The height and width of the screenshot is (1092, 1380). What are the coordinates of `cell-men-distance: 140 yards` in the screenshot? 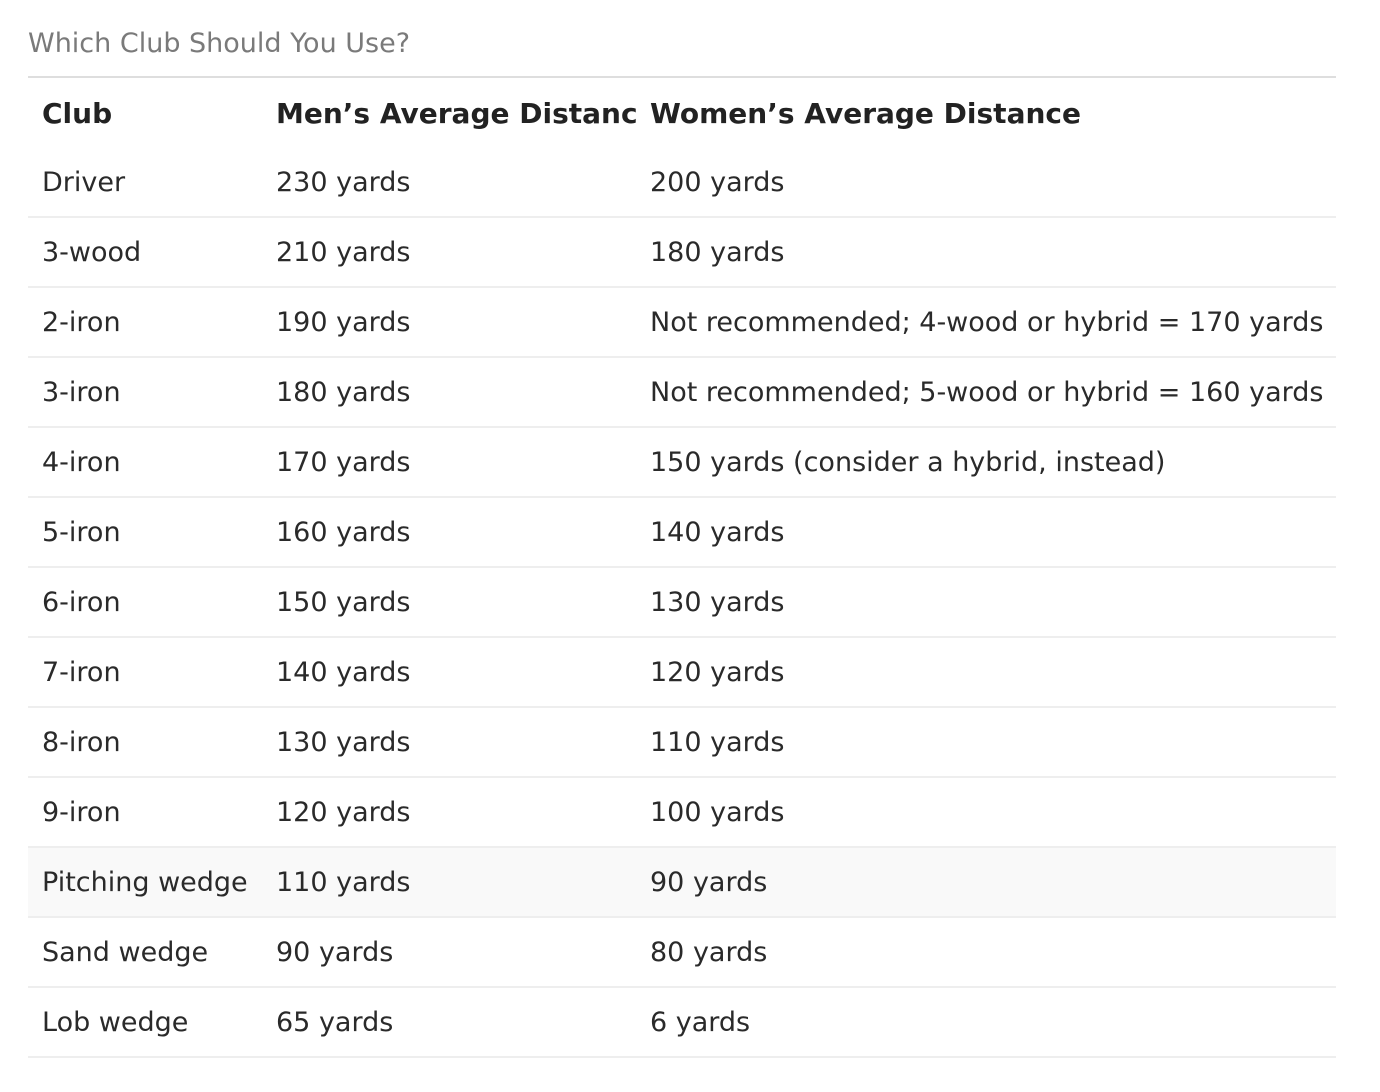 It's located at (449, 672).